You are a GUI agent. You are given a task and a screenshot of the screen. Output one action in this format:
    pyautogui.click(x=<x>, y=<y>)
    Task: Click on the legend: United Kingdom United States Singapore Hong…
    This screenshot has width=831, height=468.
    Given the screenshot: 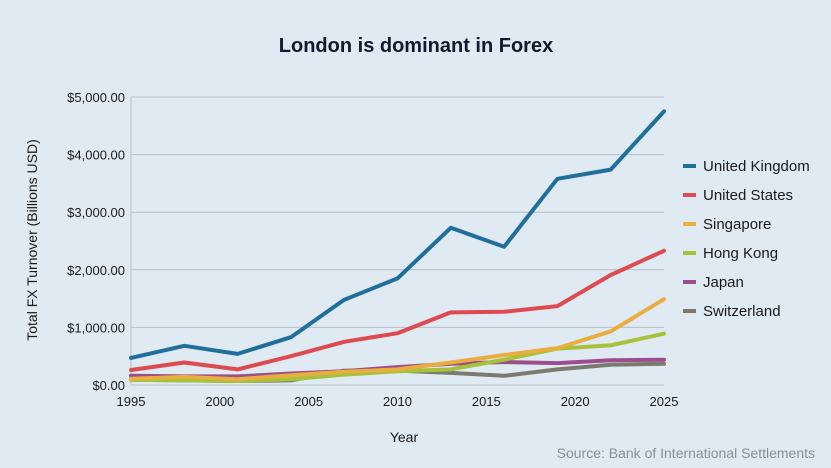 What is the action you would take?
    pyautogui.click(x=746, y=239)
    